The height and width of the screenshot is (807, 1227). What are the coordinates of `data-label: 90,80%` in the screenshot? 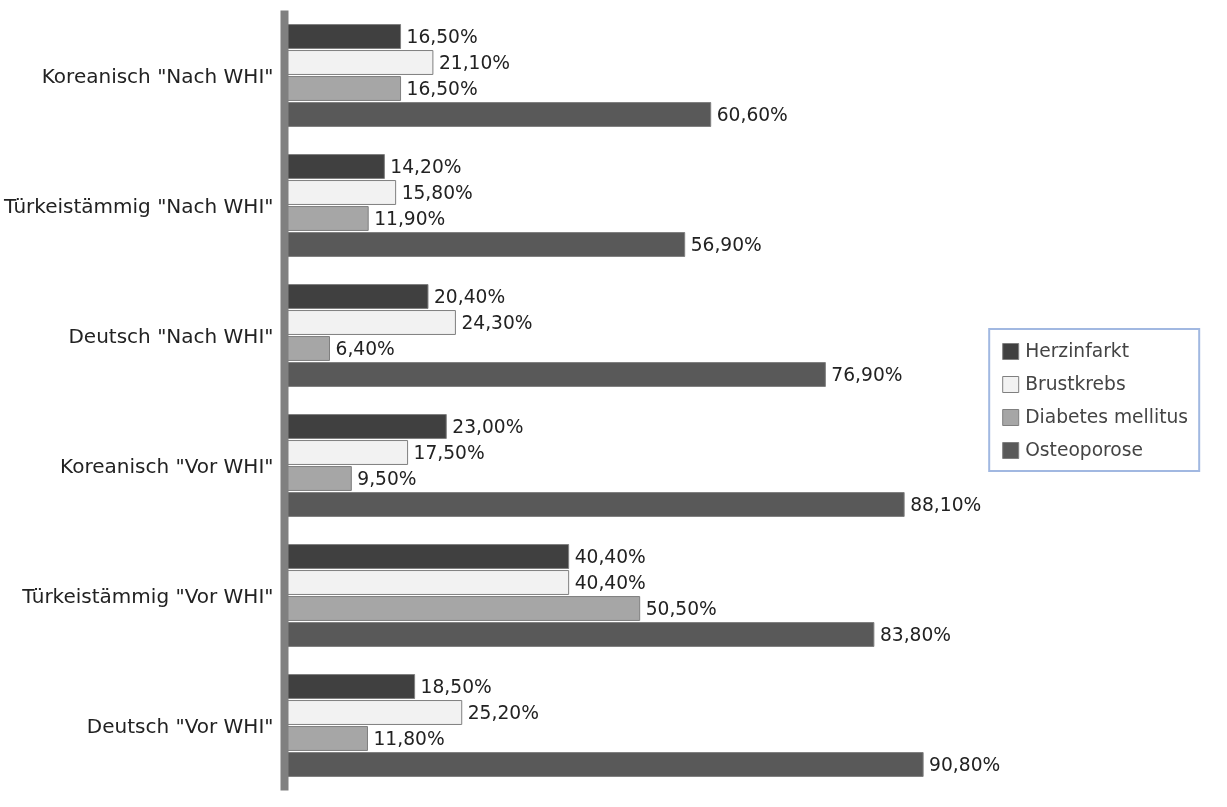 It's located at (965, 764).